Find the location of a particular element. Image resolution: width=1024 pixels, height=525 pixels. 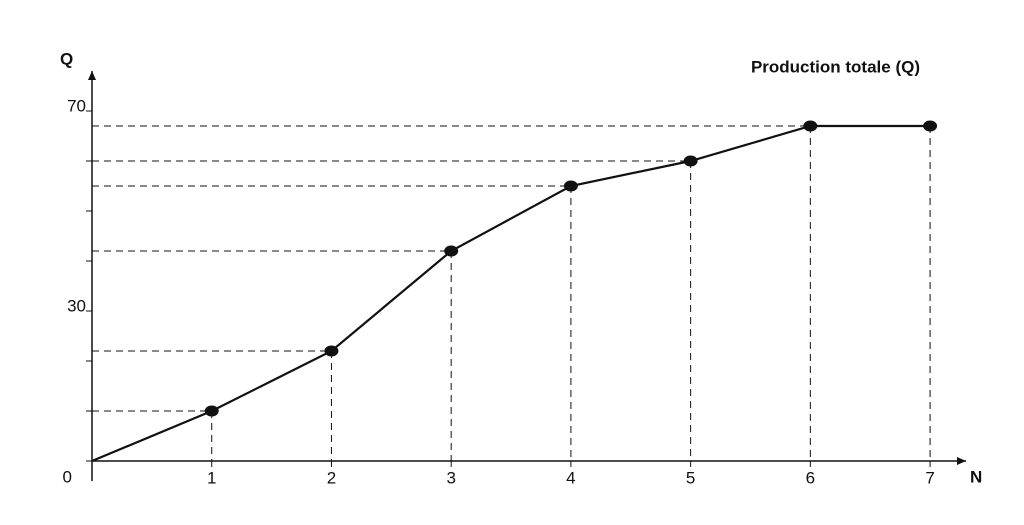

x-tick-label: 5 is located at coordinates (690, 477).